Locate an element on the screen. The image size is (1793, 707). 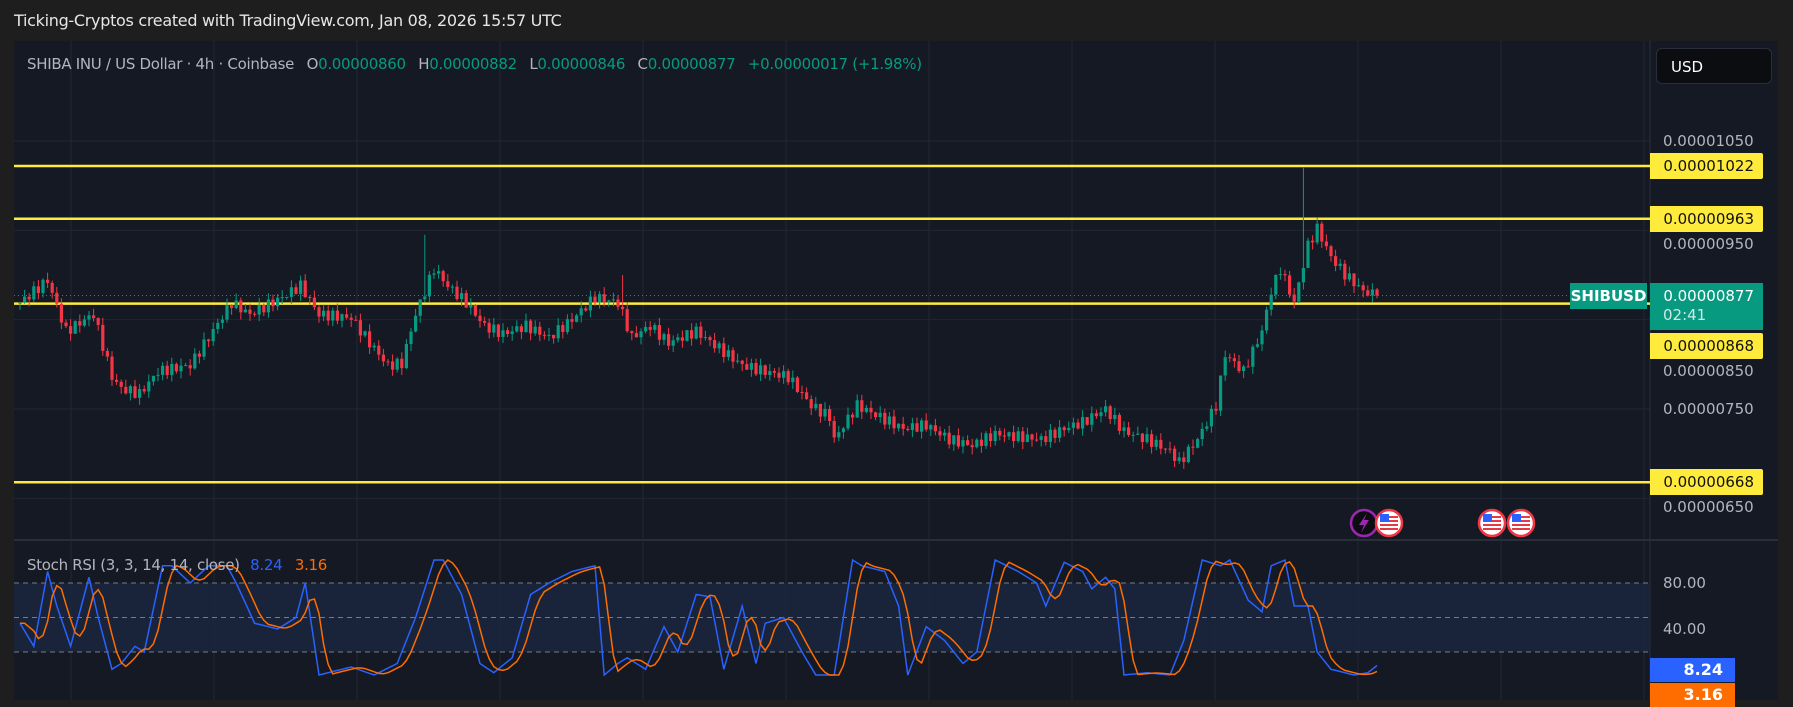
currency-button: USD is located at coordinates (1714, 66).